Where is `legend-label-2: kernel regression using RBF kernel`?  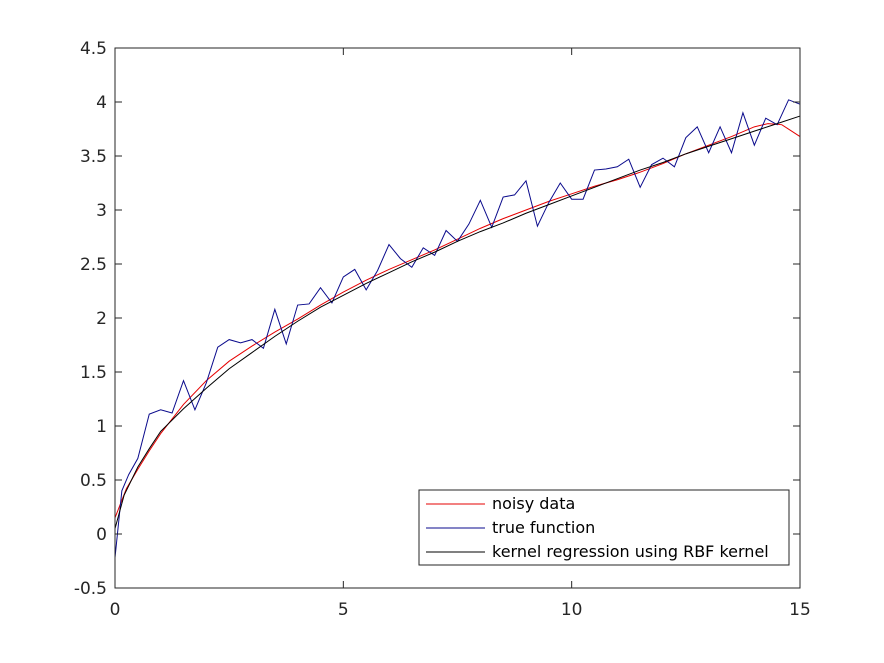 legend-label-2: kernel regression using RBF kernel is located at coordinates (630, 551).